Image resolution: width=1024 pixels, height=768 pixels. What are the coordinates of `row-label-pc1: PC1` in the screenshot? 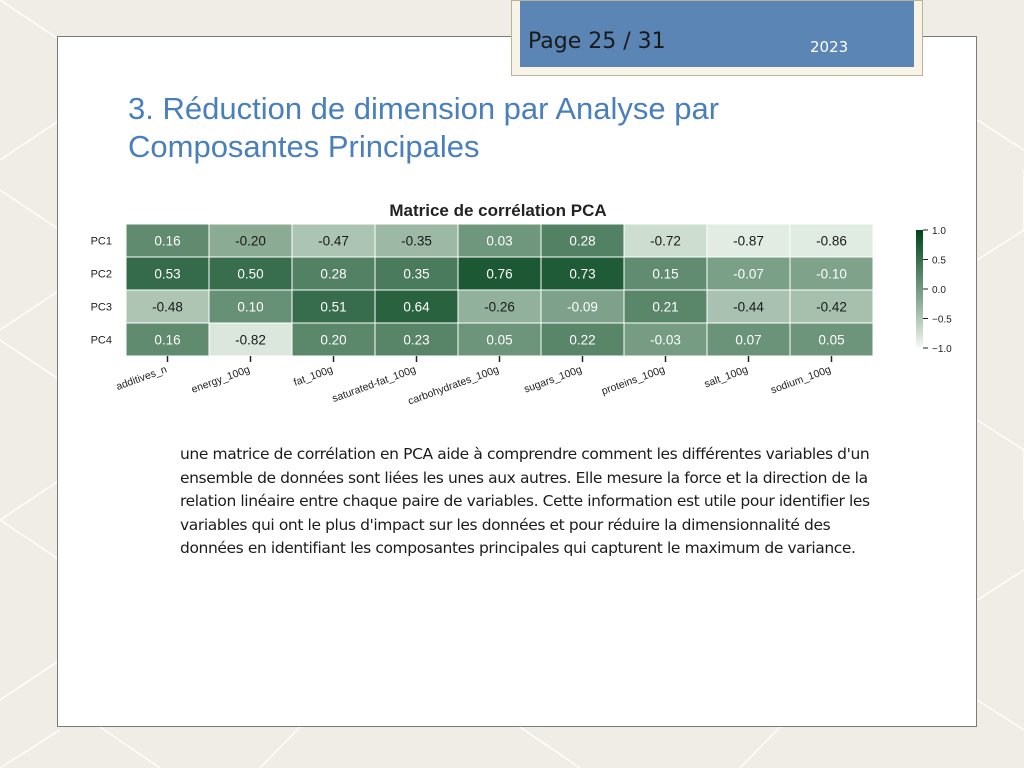 It's located at (101, 242).